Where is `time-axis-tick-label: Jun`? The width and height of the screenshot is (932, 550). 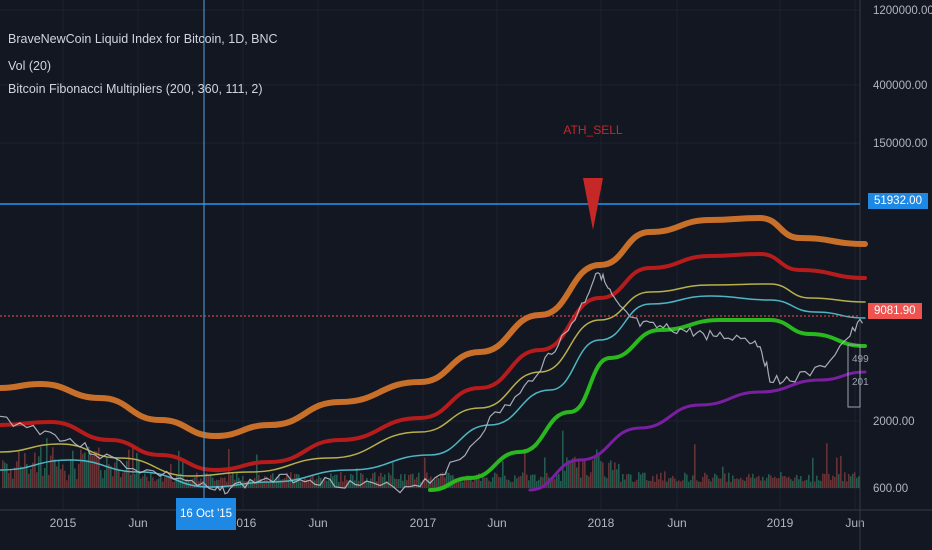
time-axis-tick-label: Jun is located at coordinates (854, 523).